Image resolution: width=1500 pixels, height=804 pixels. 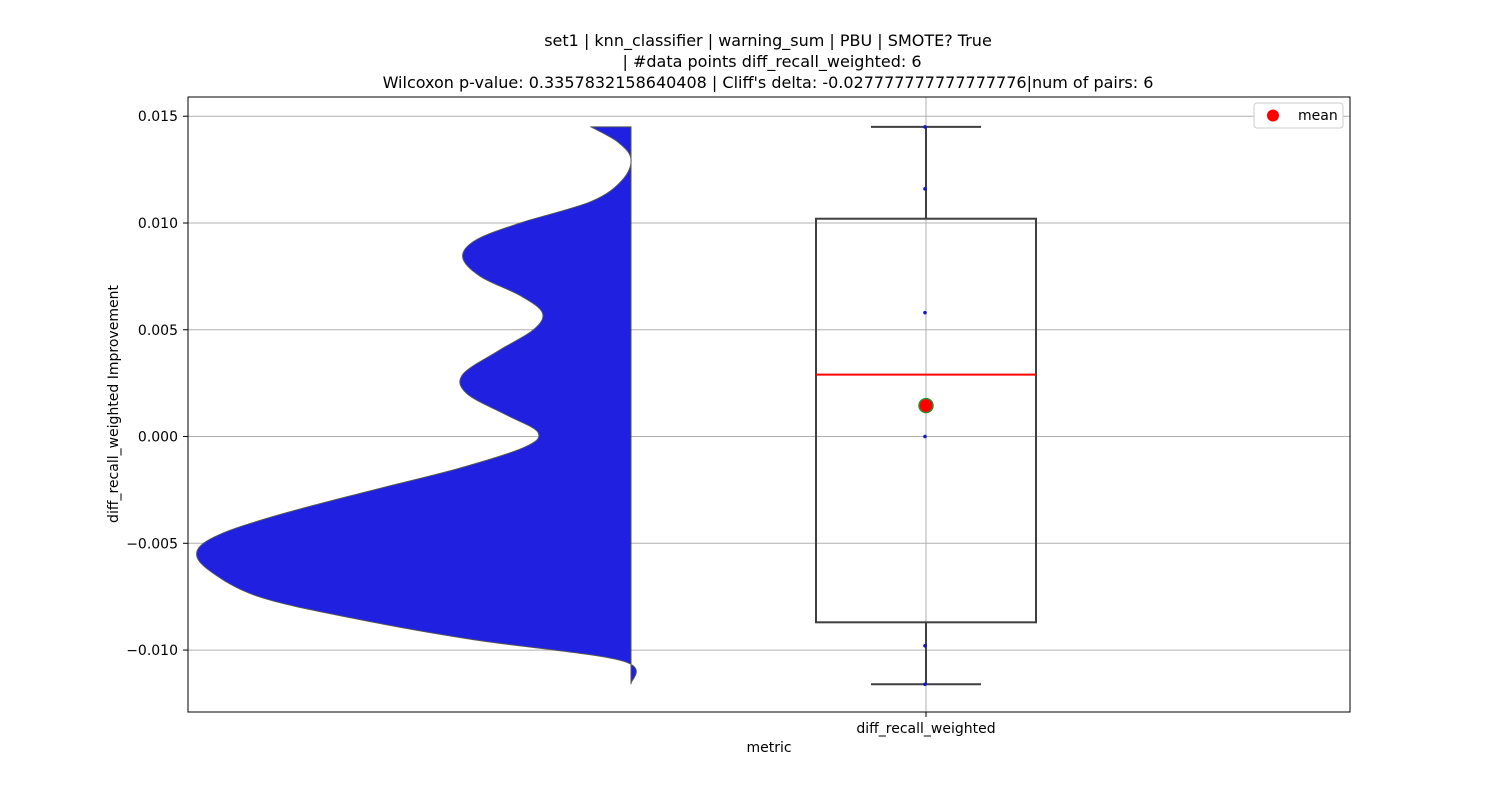 I want to click on iqr-box, so click(x=926, y=420).